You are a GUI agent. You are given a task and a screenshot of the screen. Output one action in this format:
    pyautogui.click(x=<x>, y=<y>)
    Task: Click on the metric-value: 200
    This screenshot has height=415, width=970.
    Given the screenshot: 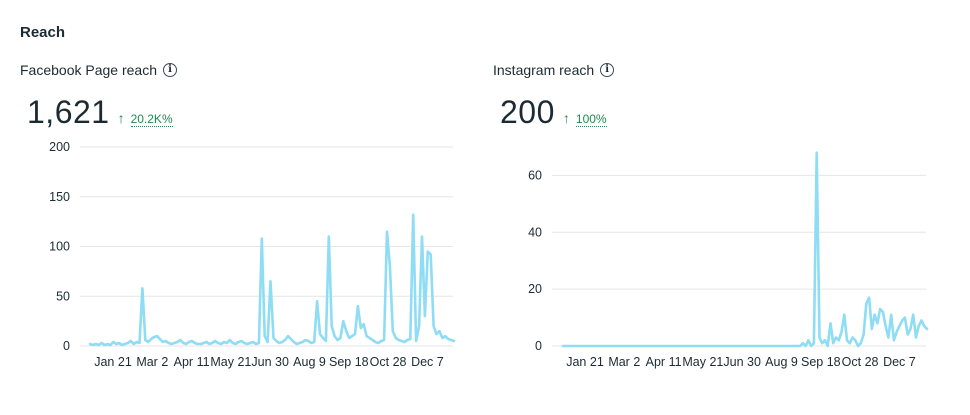 What is the action you would take?
    pyautogui.click(x=527, y=112)
    